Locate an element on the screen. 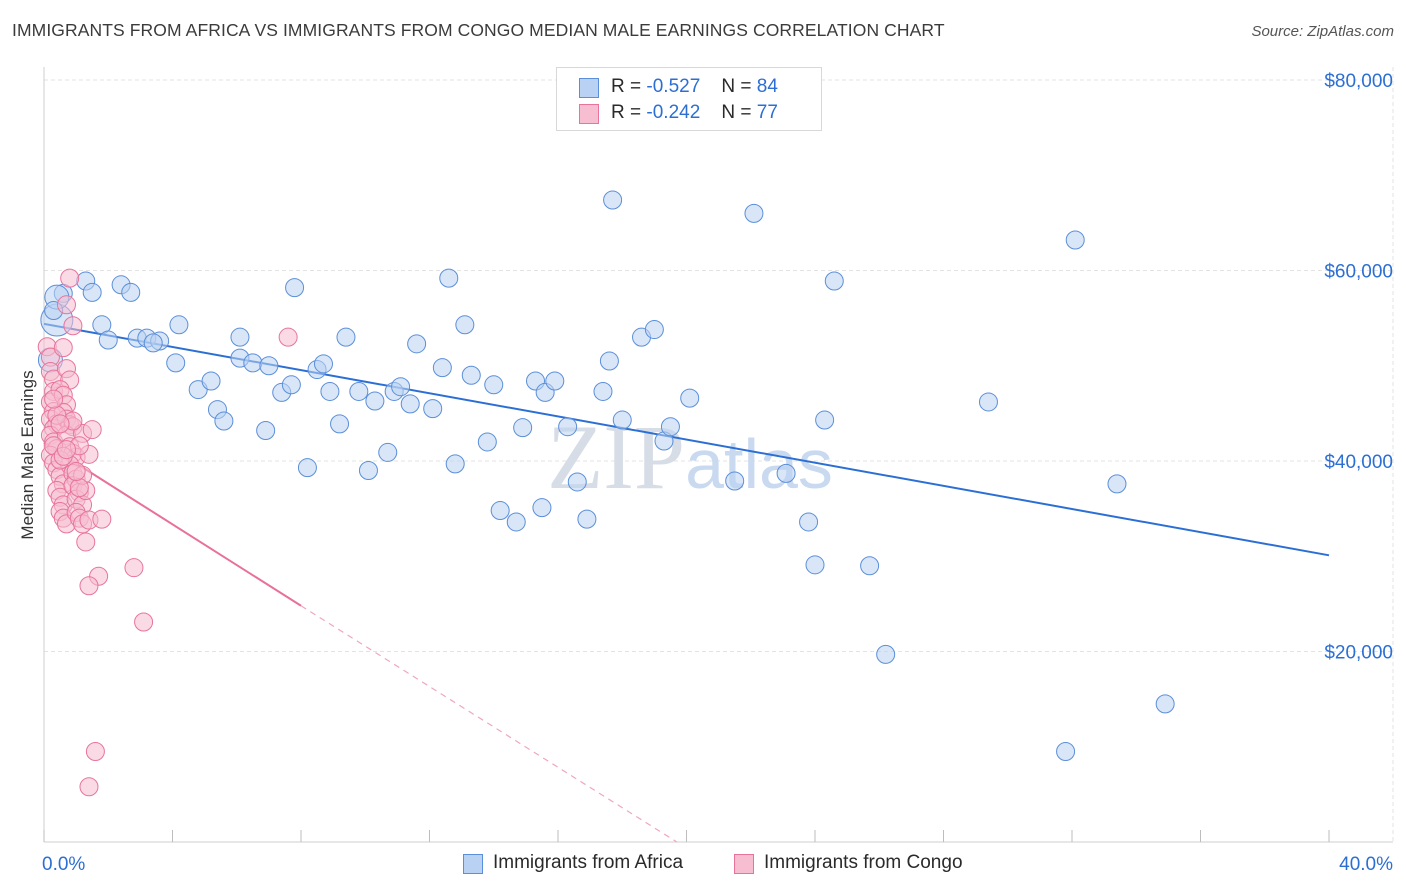 The image size is (1406, 892). source-label: Source: ZipAtlas.com is located at coordinates (1322, 31).